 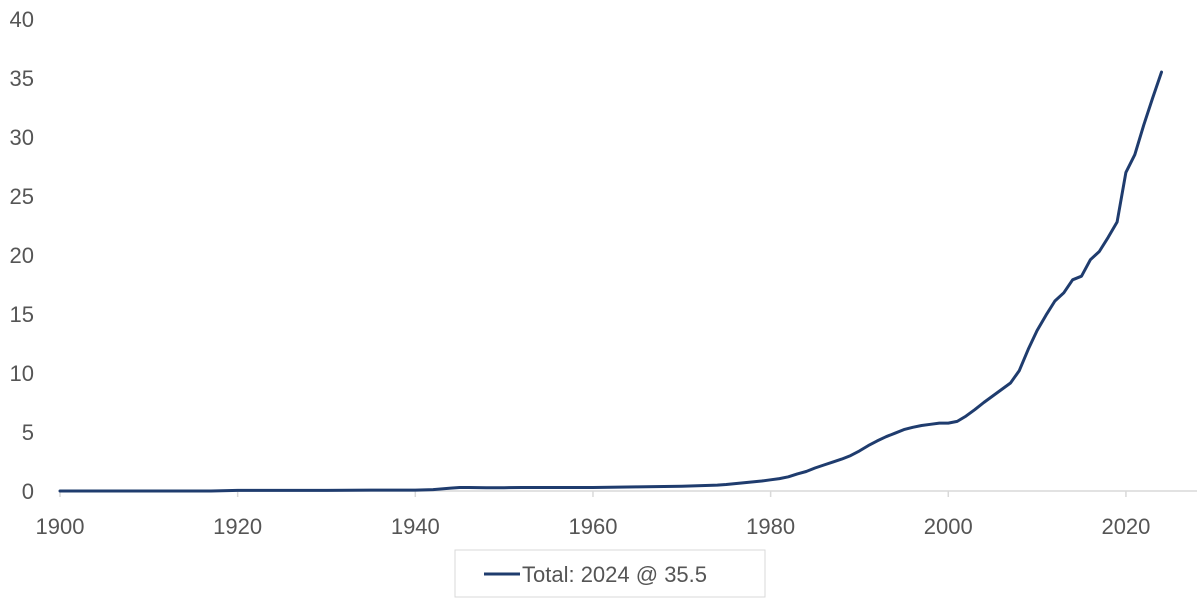 I want to click on x-tick-label: 1940, so click(x=415, y=526).